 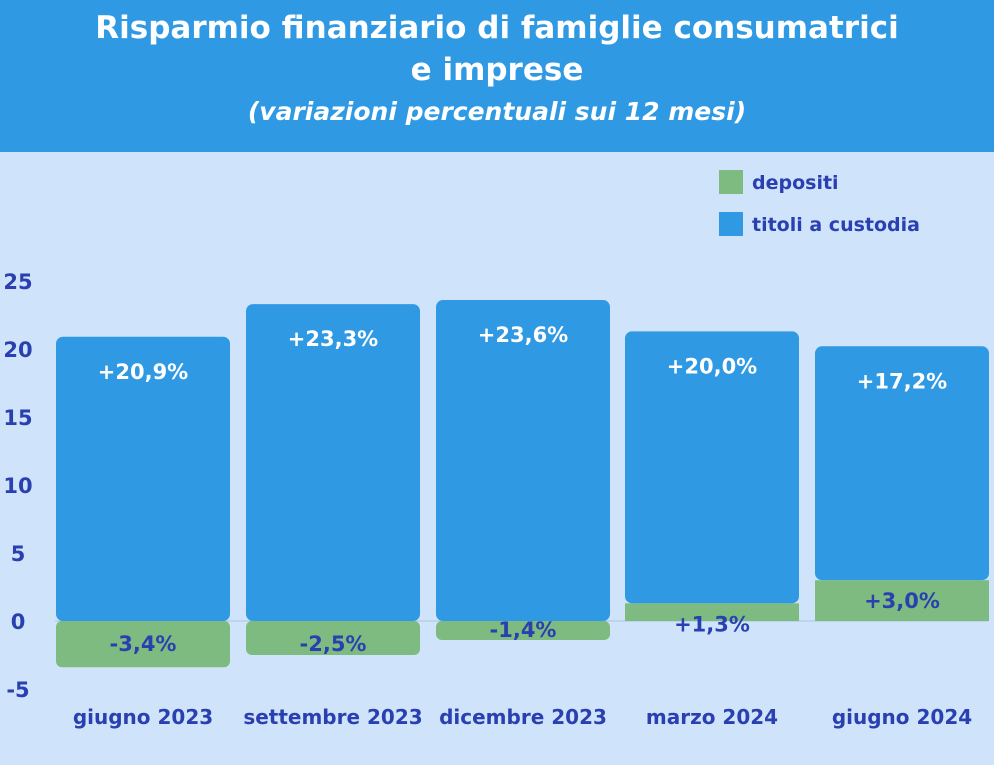 I want to click on x-category-label: dicembre 2023, so click(x=523, y=717).